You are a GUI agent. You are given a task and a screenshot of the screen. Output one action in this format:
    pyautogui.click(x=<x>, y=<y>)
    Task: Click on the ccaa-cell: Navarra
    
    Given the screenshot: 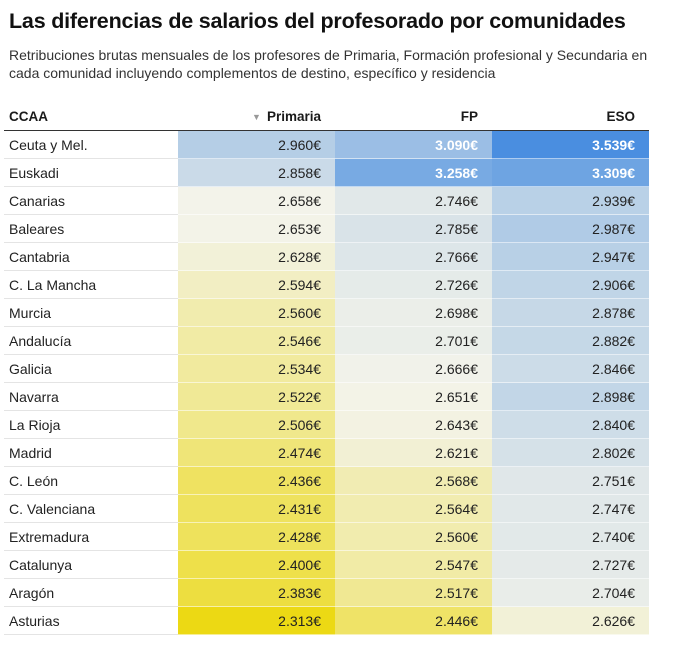 What is the action you would take?
    pyautogui.click(x=91, y=396)
    